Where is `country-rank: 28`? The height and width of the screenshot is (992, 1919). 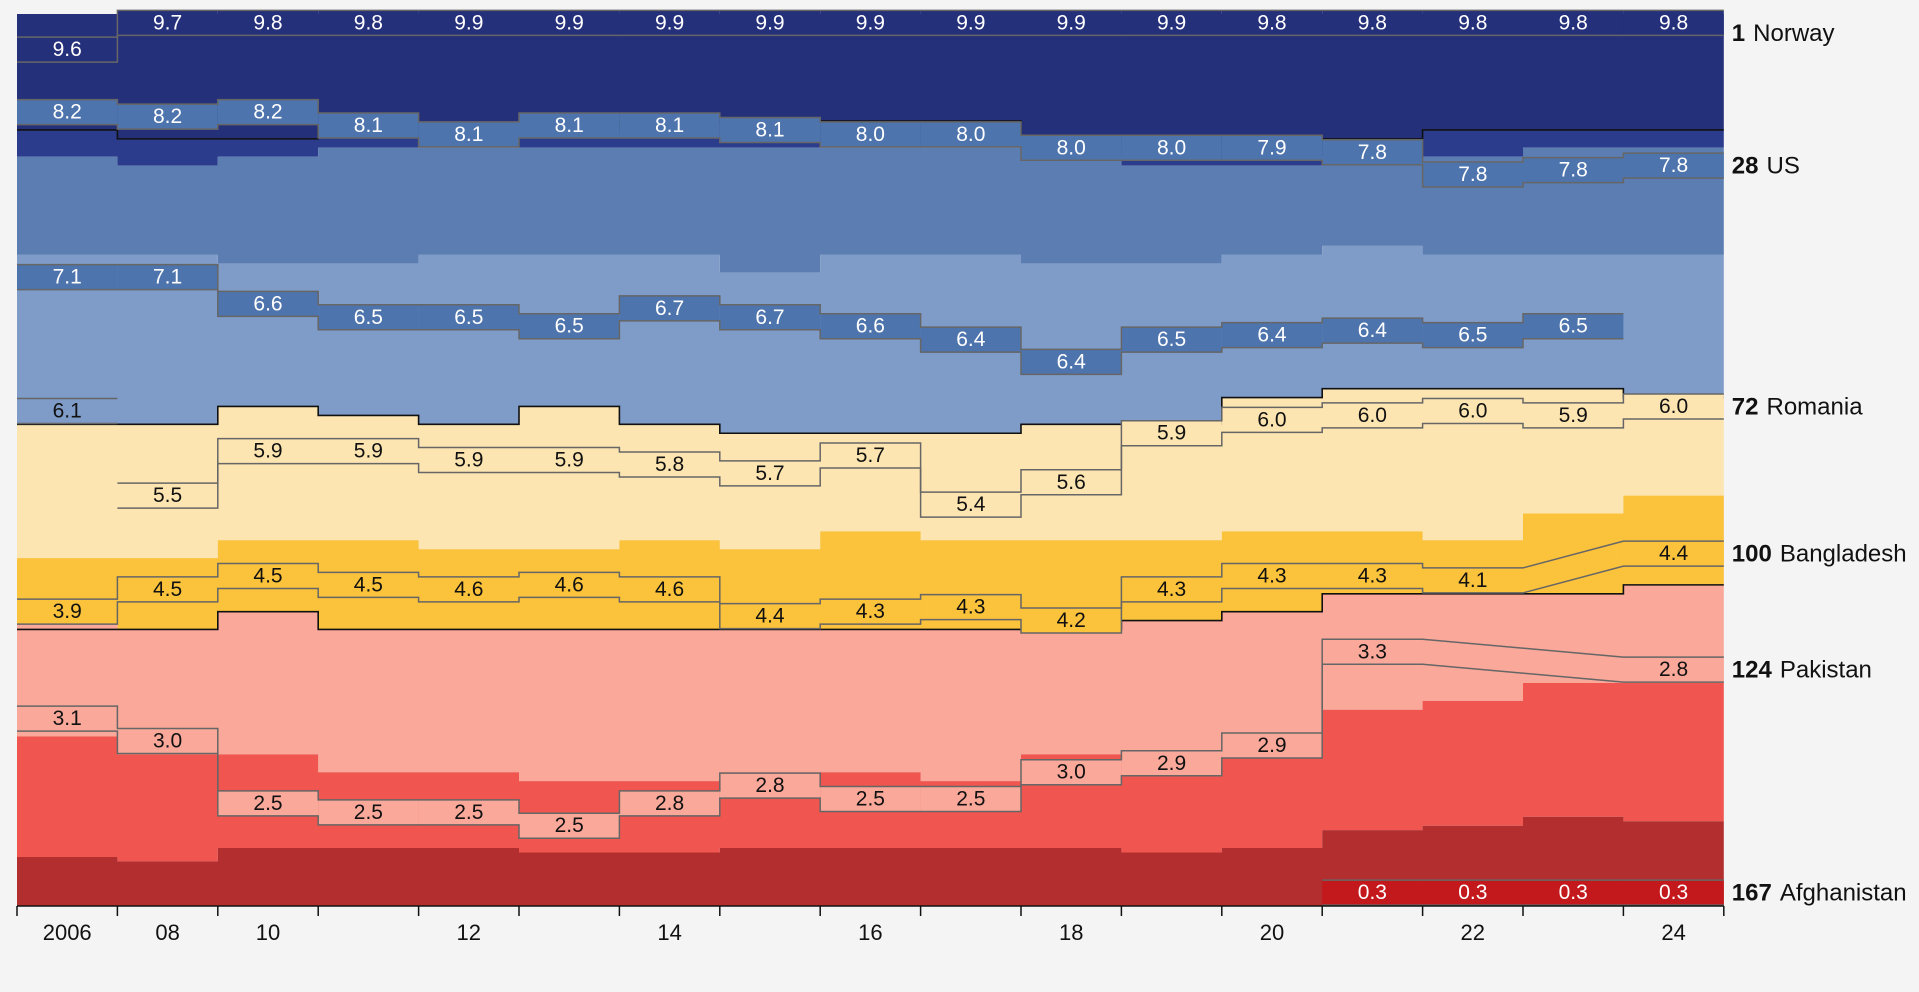
country-rank: 28 is located at coordinates (1745, 165).